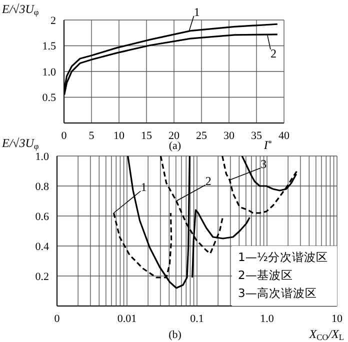 This screenshot has height=342, width=348. Describe the element at coordinates (277, 293) in the screenshot. I see `annotation: 3—高次谐波区` at that location.